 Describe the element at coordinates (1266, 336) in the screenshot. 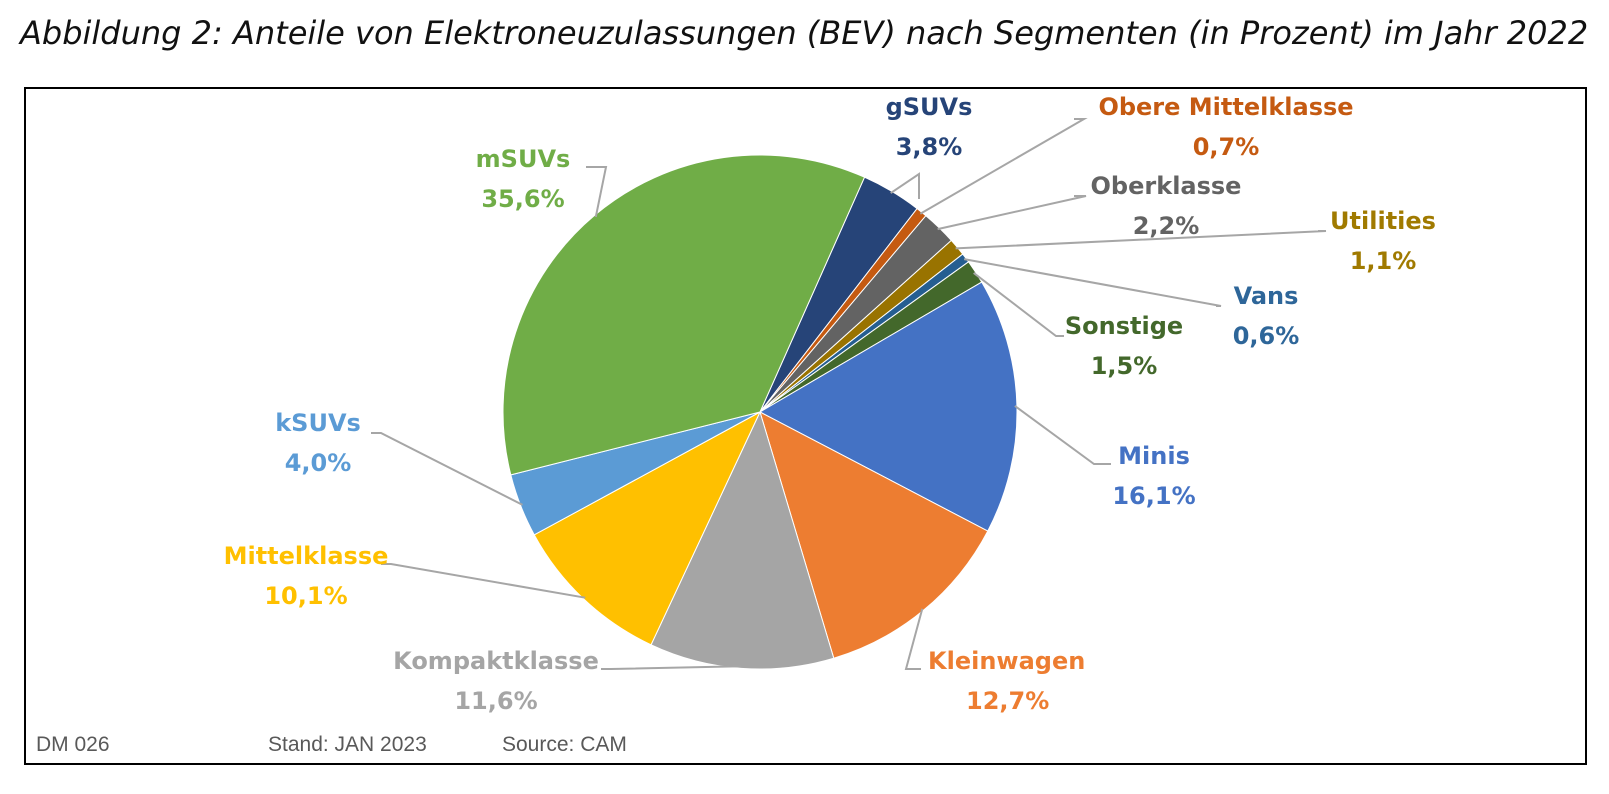

I see `label-value-vans: 0,6%` at that location.